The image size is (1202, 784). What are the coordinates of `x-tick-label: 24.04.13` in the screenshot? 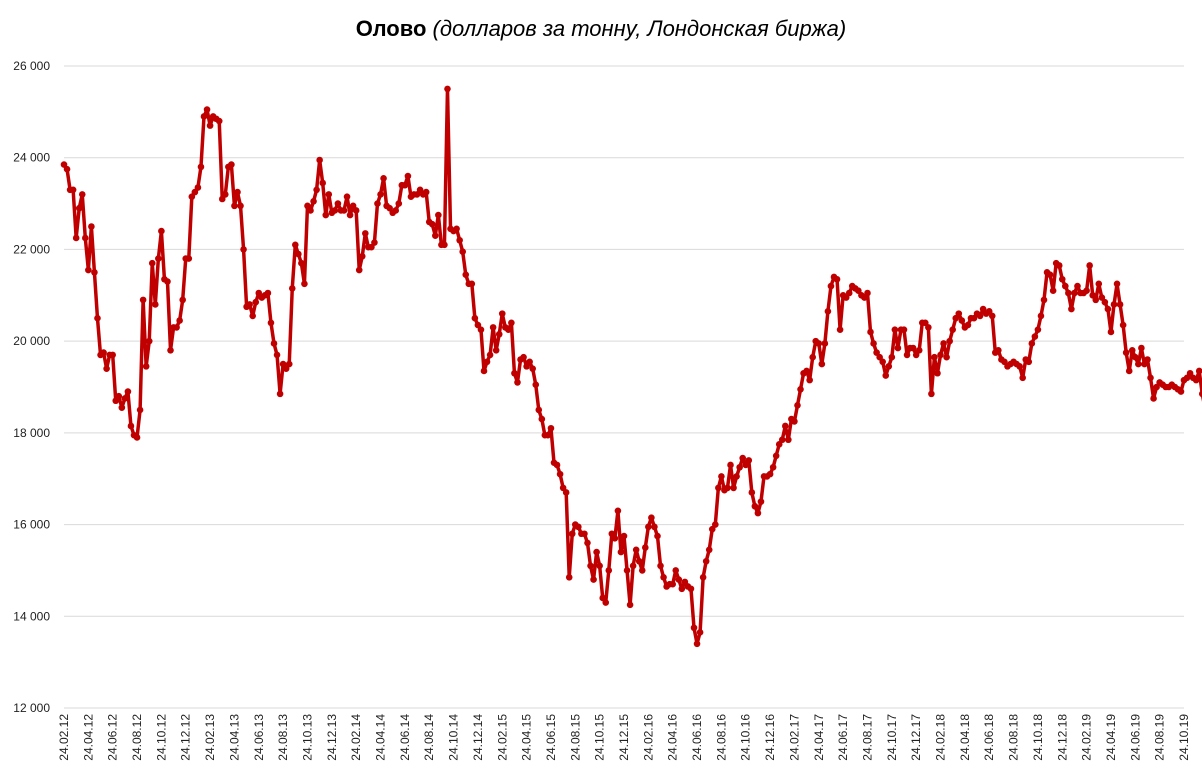 It's located at (234, 737).